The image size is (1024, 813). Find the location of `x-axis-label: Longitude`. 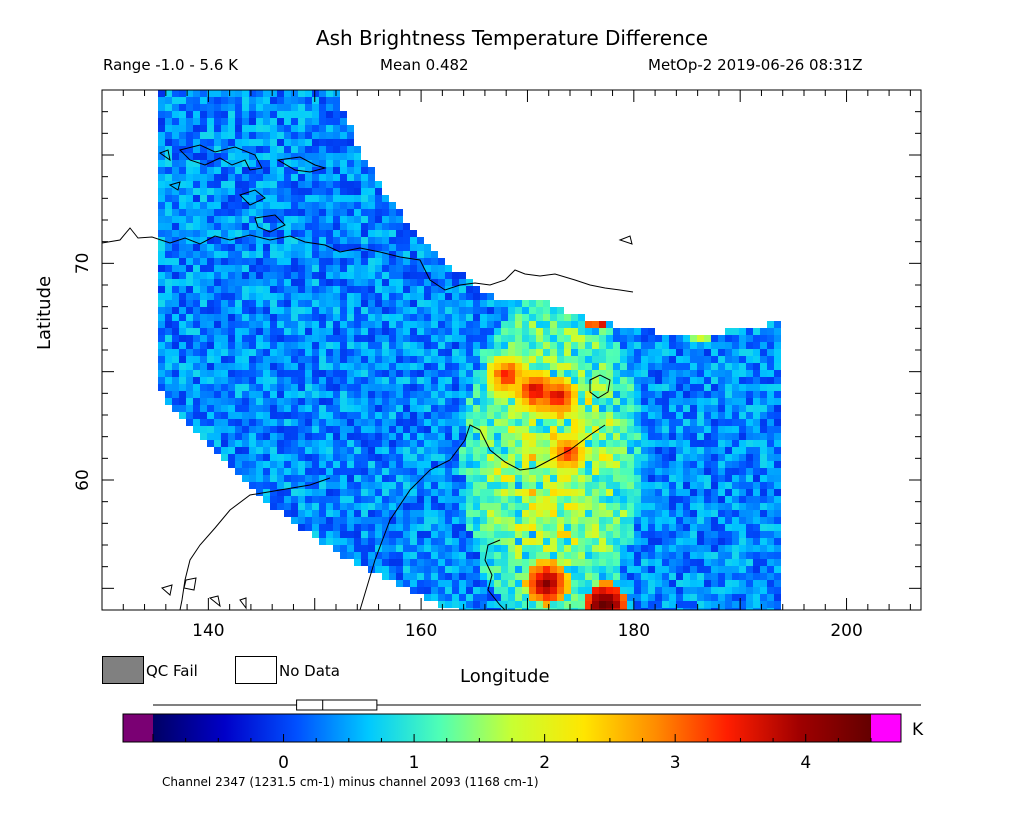

x-axis-label: Longitude is located at coordinates (505, 676).